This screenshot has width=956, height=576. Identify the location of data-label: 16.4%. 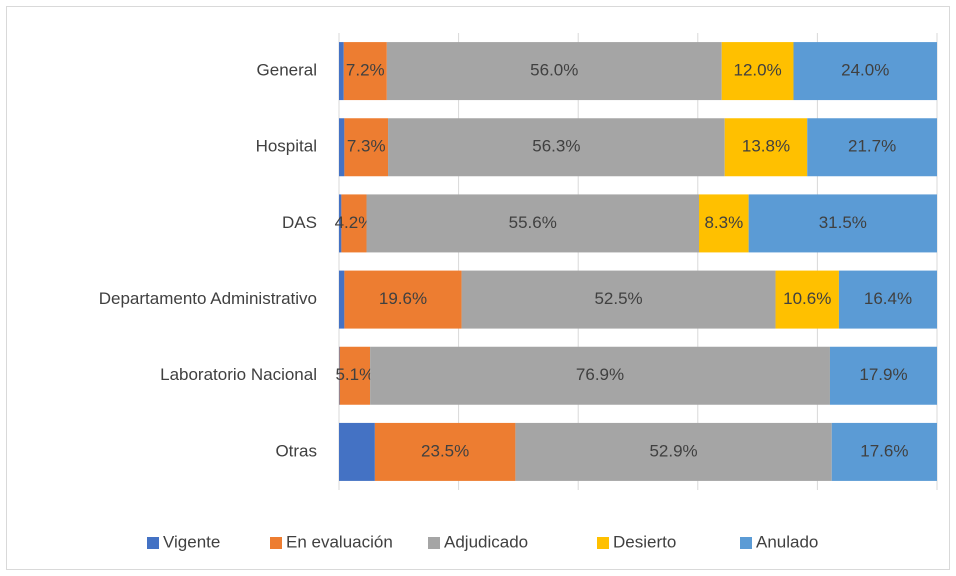
(888, 298).